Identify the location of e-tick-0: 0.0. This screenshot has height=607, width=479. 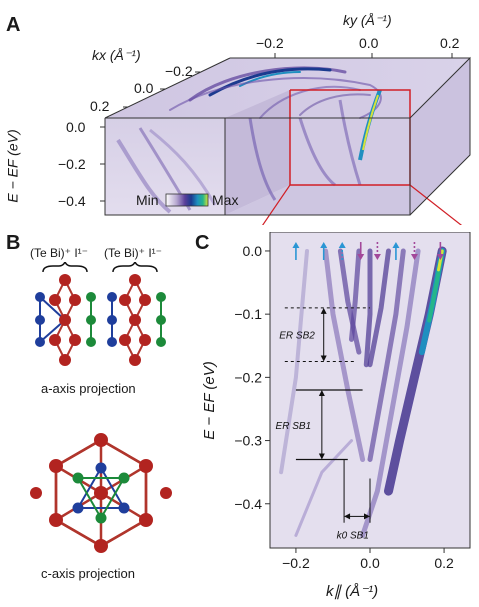
(76, 127).